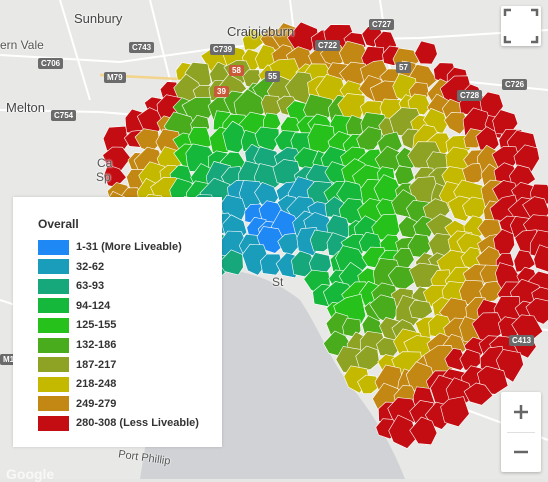  Describe the element at coordinates (96, 325) in the screenshot. I see `legend-label: 125-155` at that location.